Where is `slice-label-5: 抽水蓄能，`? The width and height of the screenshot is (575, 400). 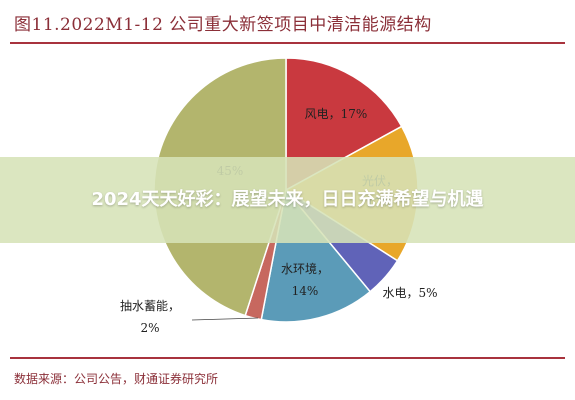 slice-label-5: 抽水蓄能， is located at coordinates (150, 306).